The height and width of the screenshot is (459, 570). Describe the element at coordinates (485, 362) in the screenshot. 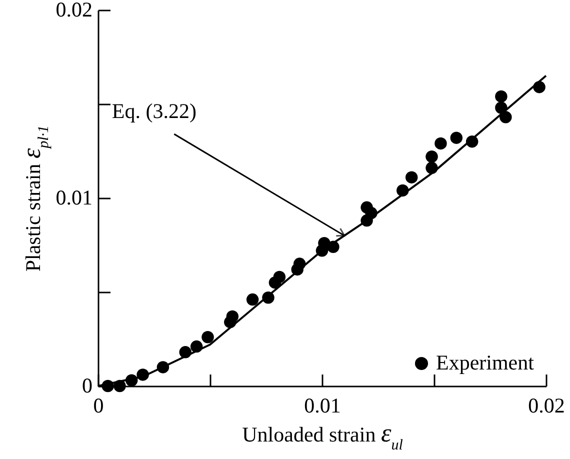

I see `legend-label: Experiment` at that location.